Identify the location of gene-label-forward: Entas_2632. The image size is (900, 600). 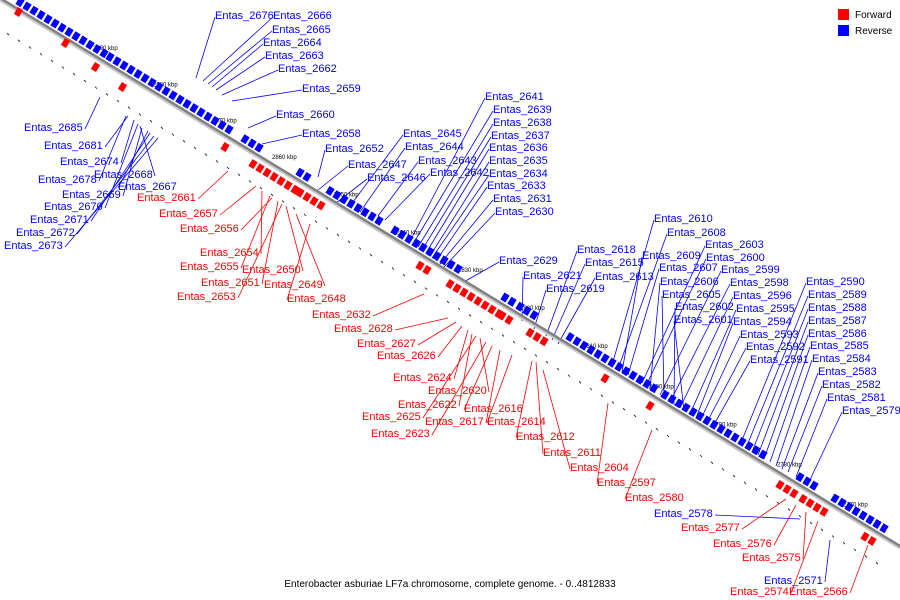
(341, 315).